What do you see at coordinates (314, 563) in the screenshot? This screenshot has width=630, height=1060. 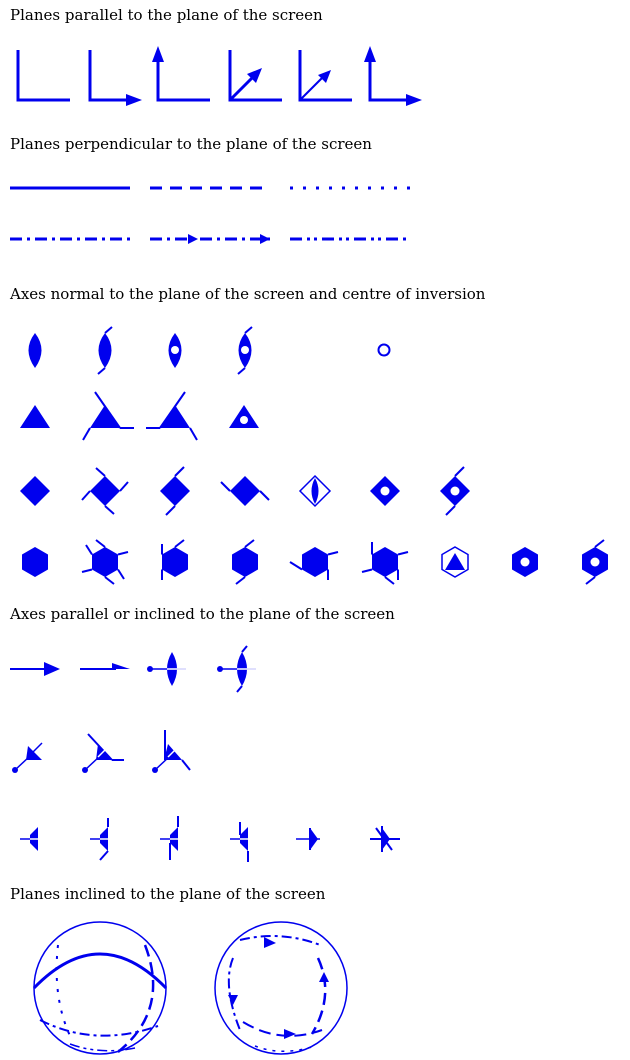 I see `sixfold-screw-axis-fourth-symbol` at bounding box center [314, 563].